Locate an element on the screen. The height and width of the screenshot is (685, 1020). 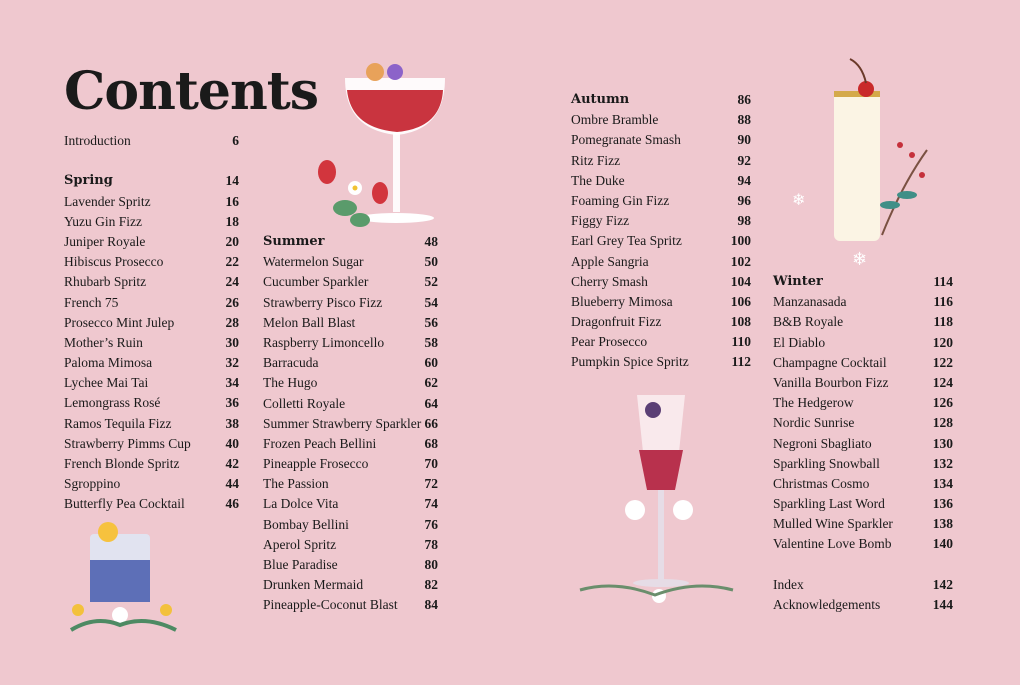
spacer is located at coordinates (151, 161).